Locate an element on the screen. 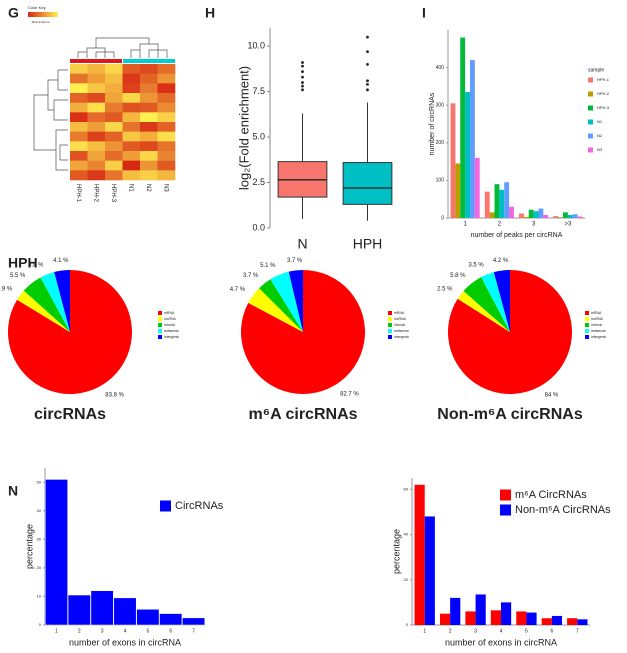 The image size is (627, 653). legend-label: N3 is located at coordinates (600, 149).